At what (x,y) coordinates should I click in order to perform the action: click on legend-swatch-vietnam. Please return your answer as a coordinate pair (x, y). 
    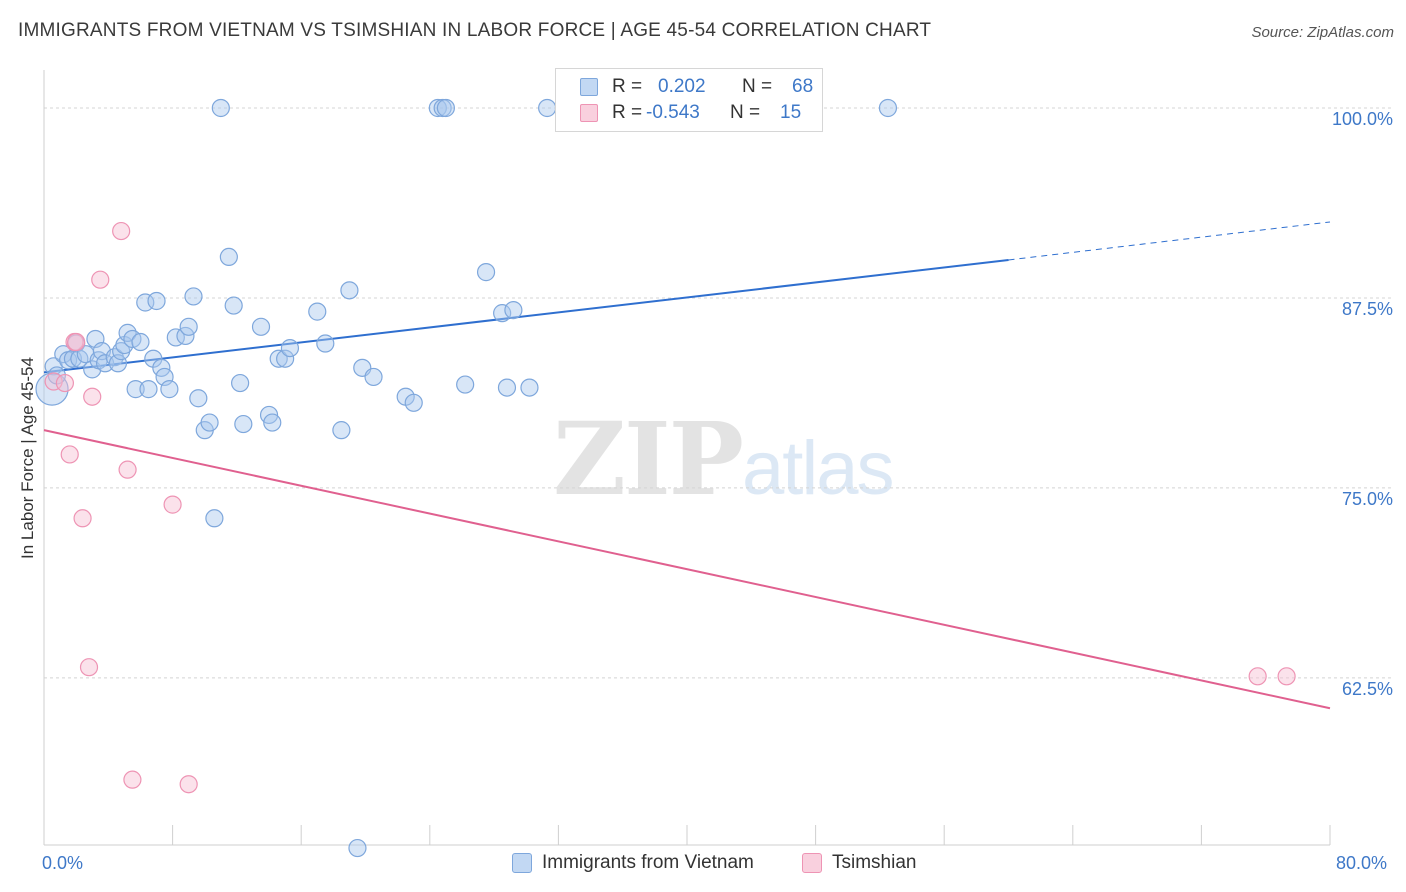
    Looking at the image, I should click on (589, 87).